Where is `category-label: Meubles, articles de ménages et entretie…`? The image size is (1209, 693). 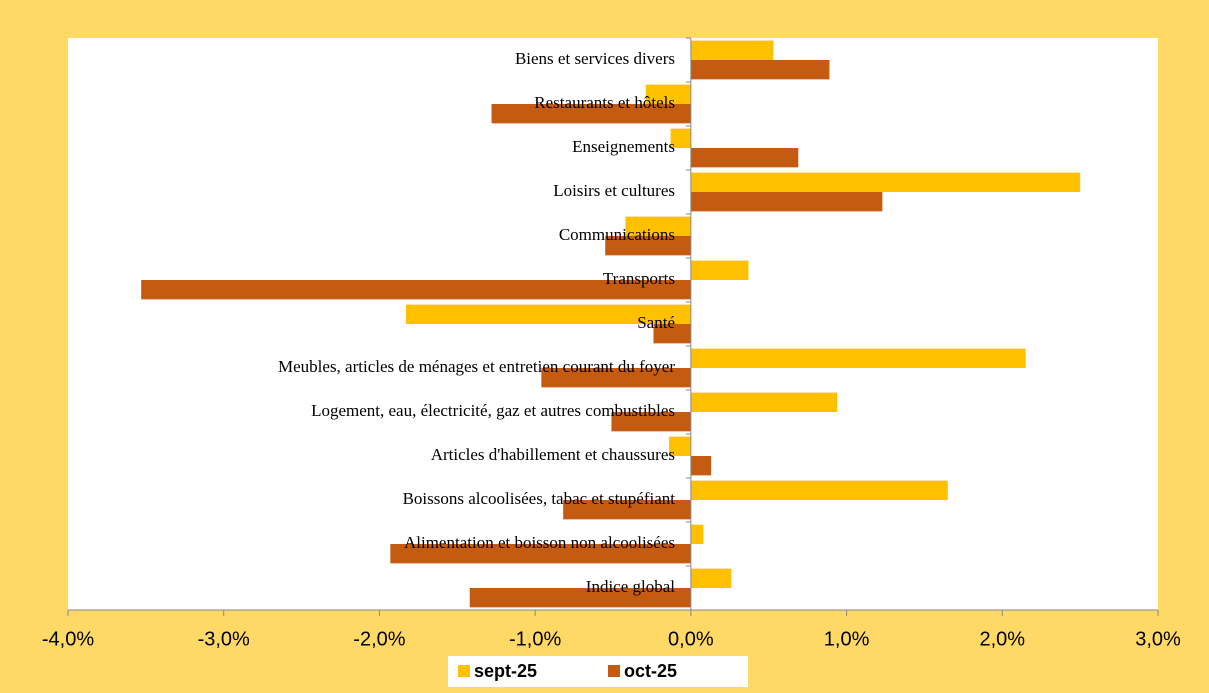 category-label: Meubles, articles de ménages et entretie… is located at coordinates (476, 366).